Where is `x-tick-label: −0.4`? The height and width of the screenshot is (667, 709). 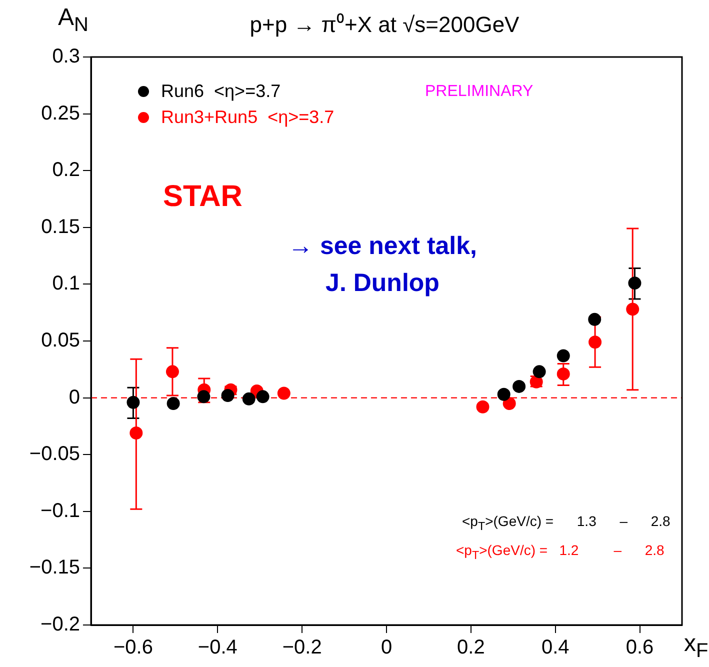
x-tick-label: −0.4 is located at coordinates (218, 647).